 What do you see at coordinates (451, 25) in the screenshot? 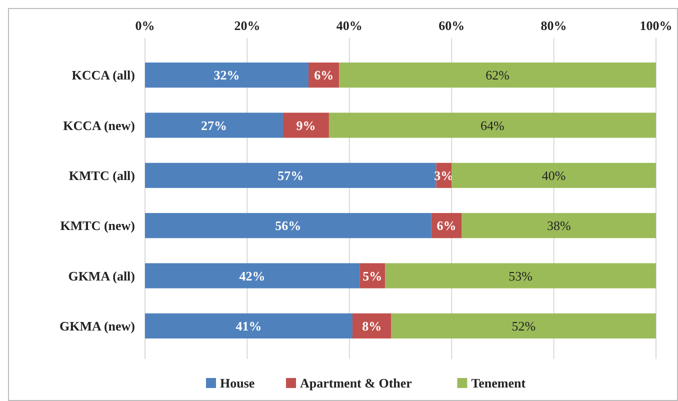
I see `x-tick-label: 60%` at bounding box center [451, 25].